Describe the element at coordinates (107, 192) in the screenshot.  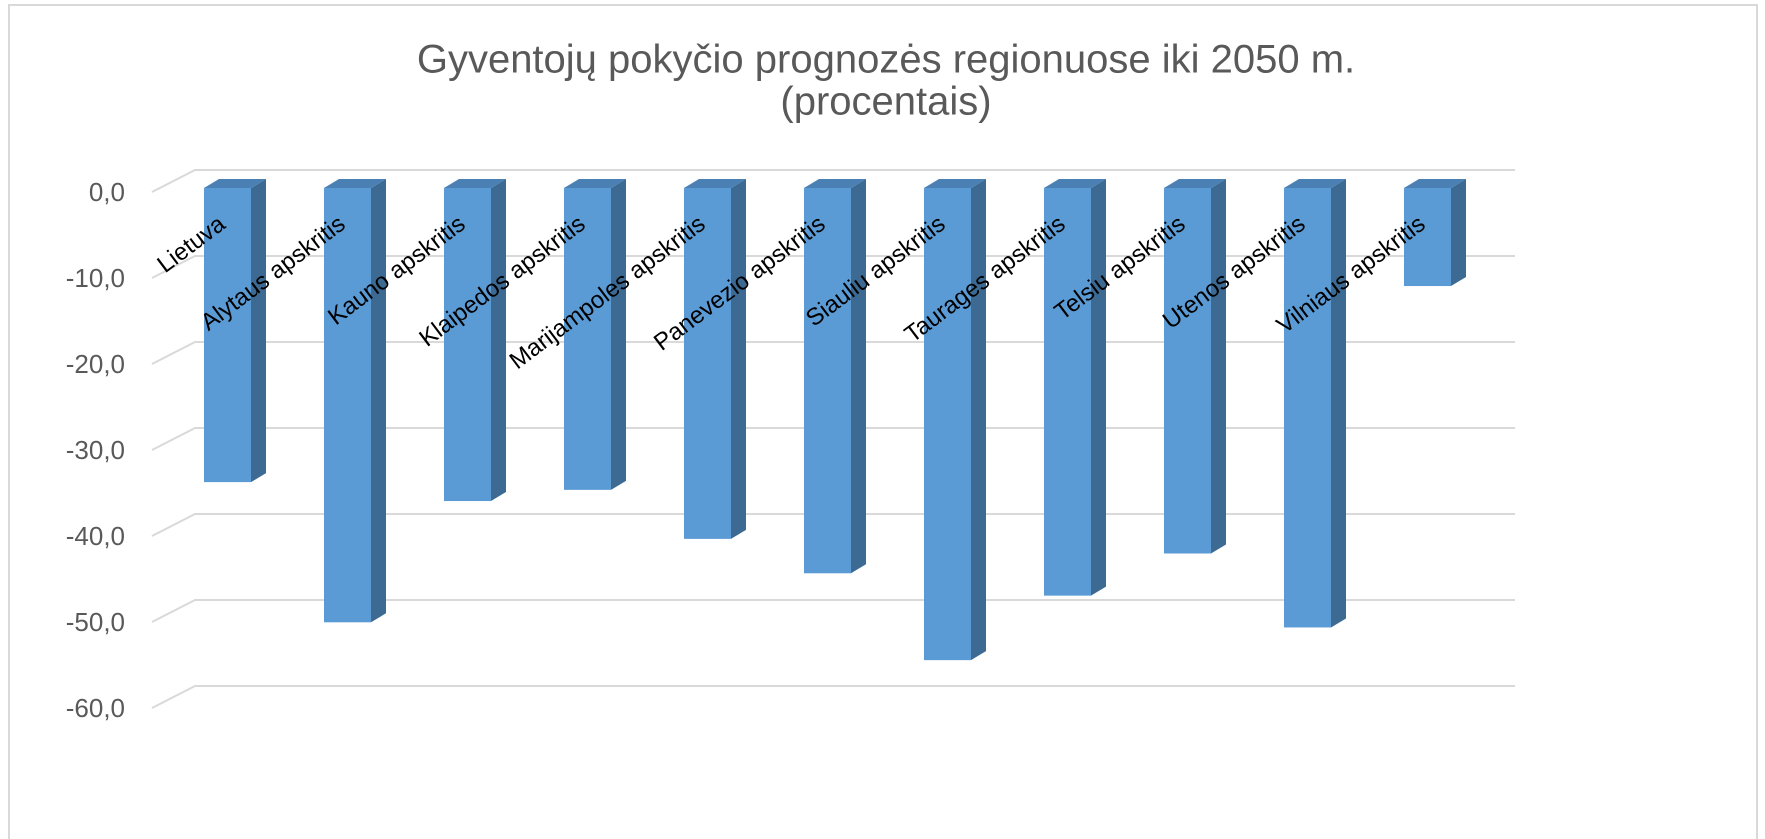
I see `y-tick-label: 0,0` at that location.